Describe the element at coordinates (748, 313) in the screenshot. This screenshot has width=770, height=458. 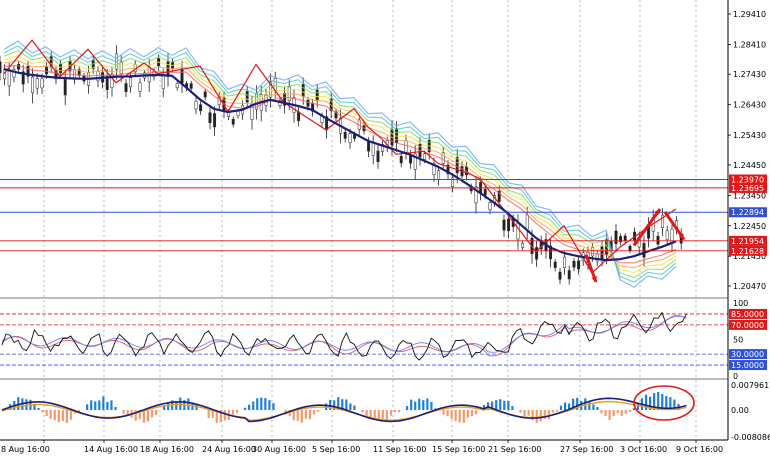
I see `rsi-level-badge` at that location.